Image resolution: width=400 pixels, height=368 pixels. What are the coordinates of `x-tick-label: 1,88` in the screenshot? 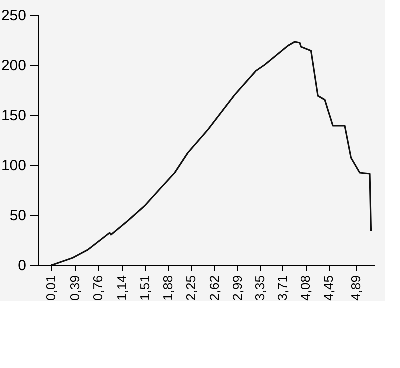 It's located at (168, 288).